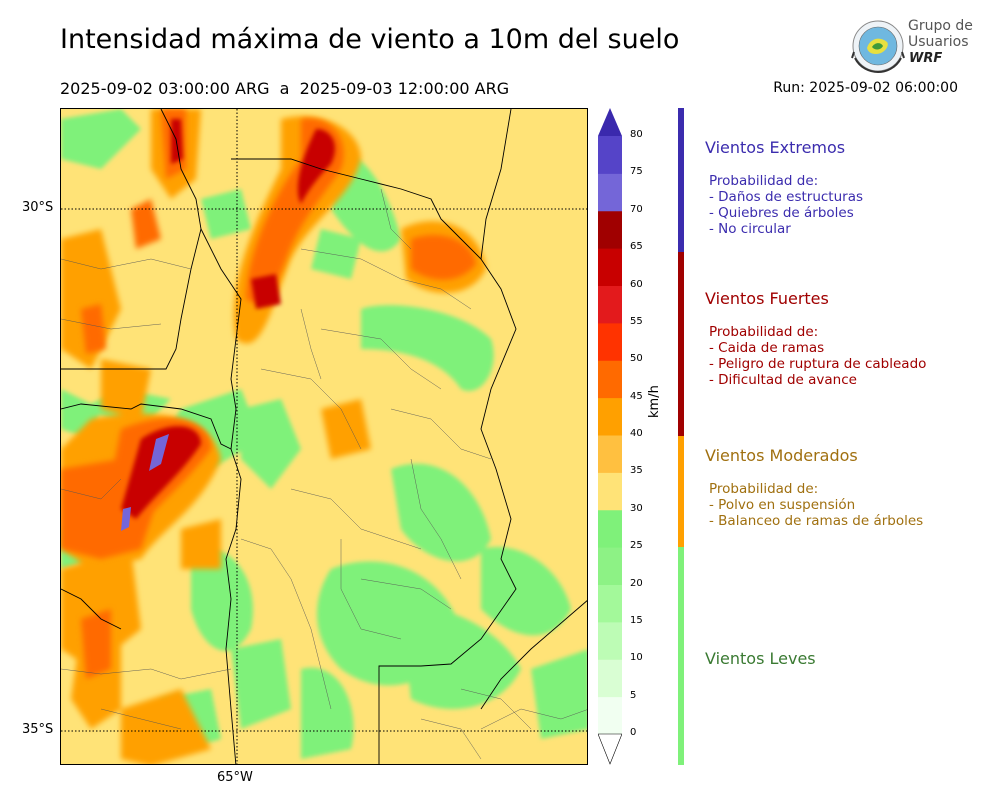  Describe the element at coordinates (775, 147) in the screenshot. I see `category-name: Vientos Extremos` at that location.